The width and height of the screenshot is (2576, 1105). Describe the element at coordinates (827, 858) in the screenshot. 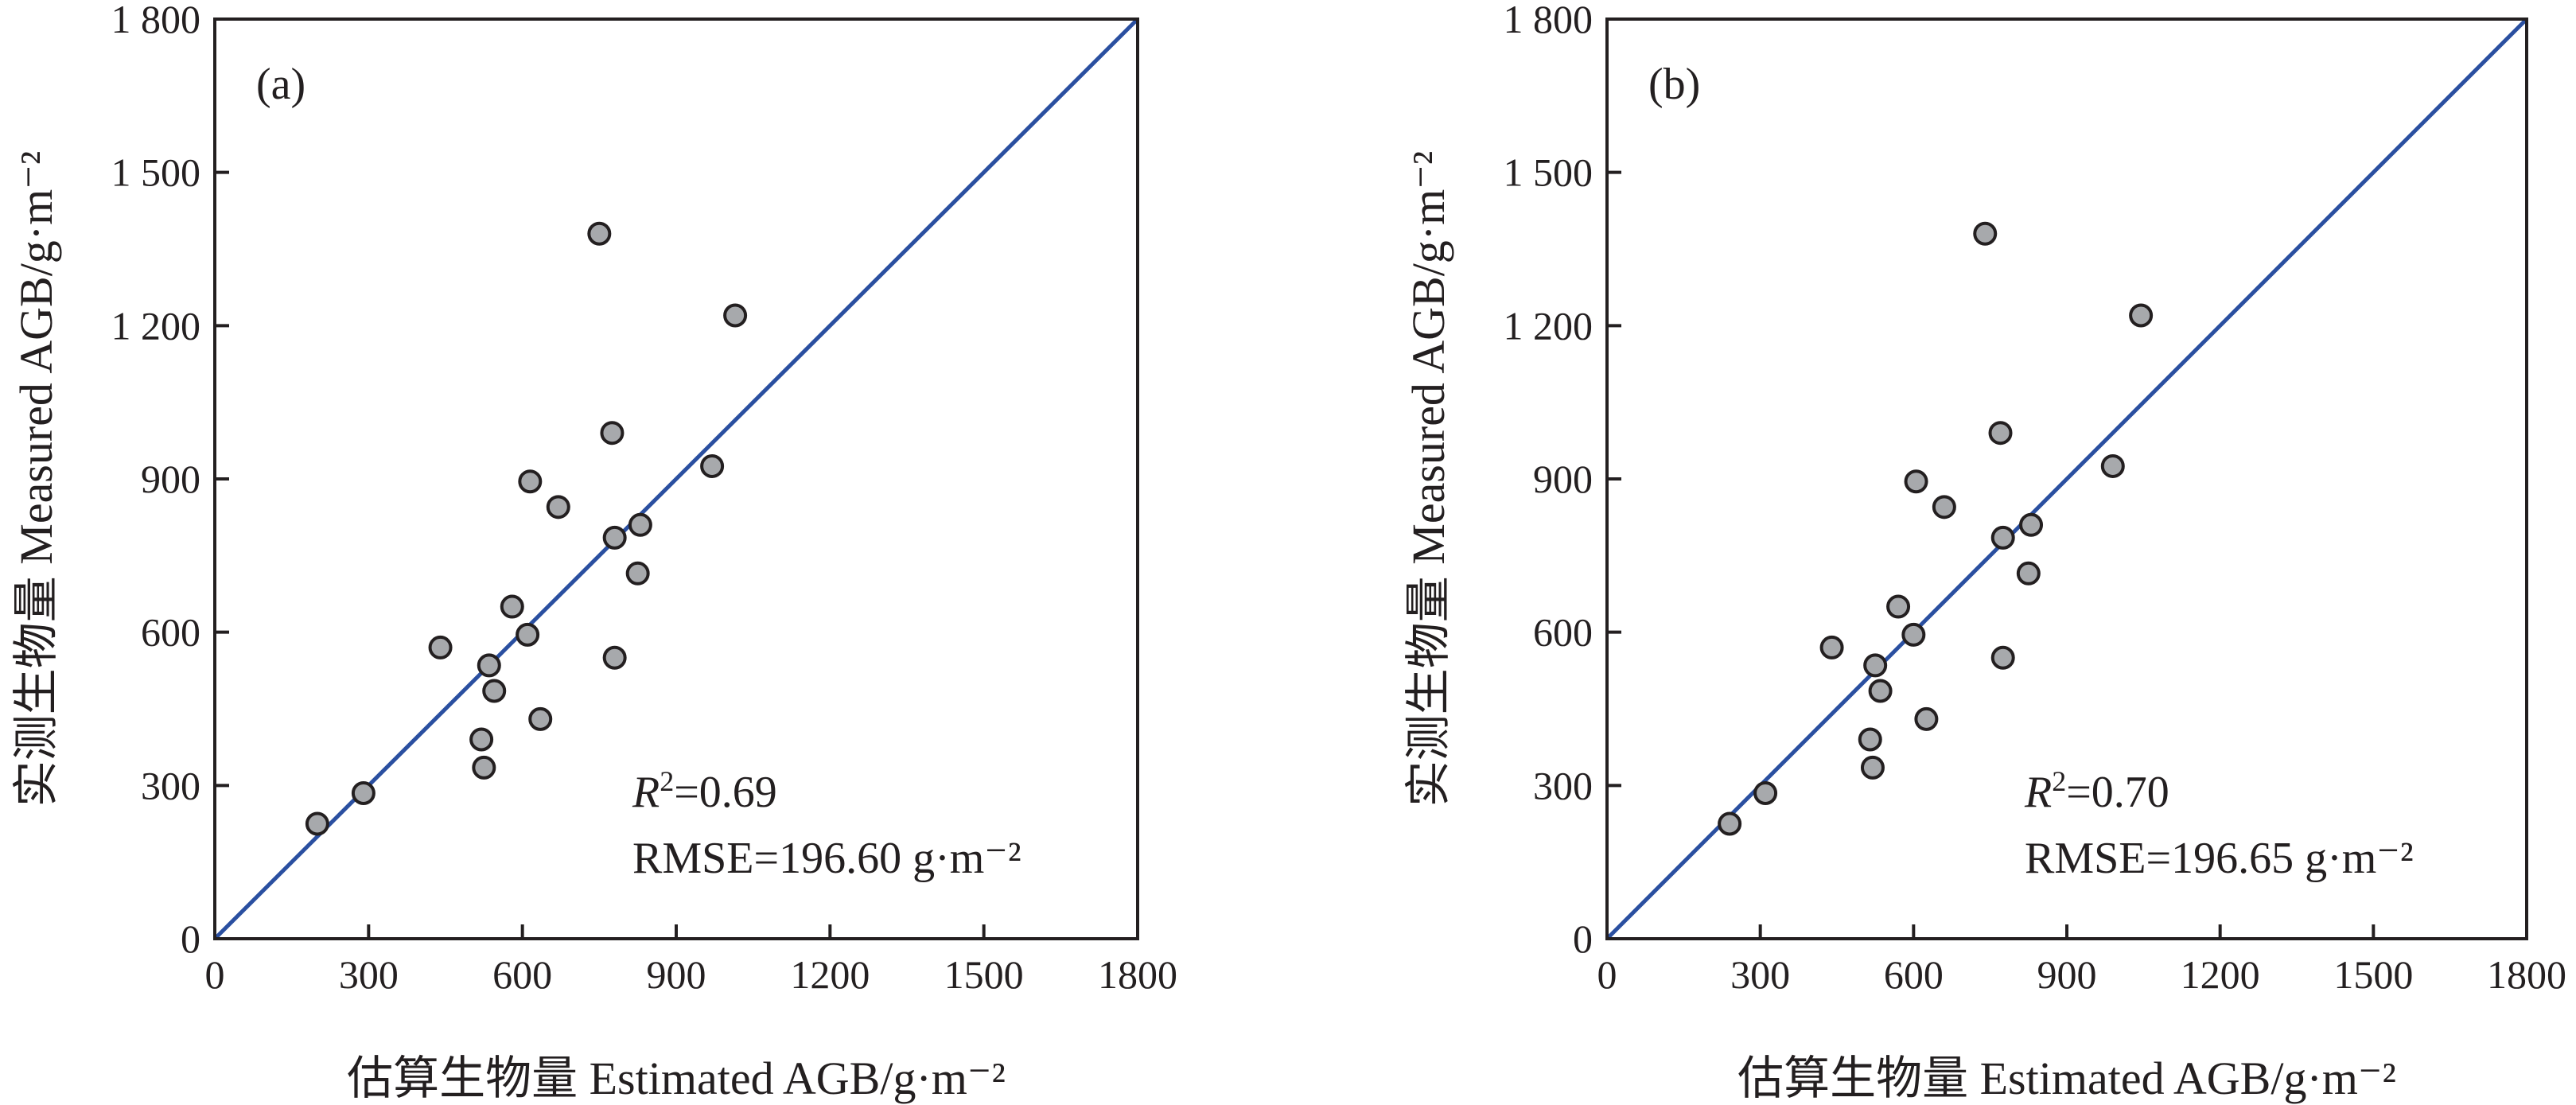

I see `rmse-label: RMSE=196.60 g·m⁻²` at that location.